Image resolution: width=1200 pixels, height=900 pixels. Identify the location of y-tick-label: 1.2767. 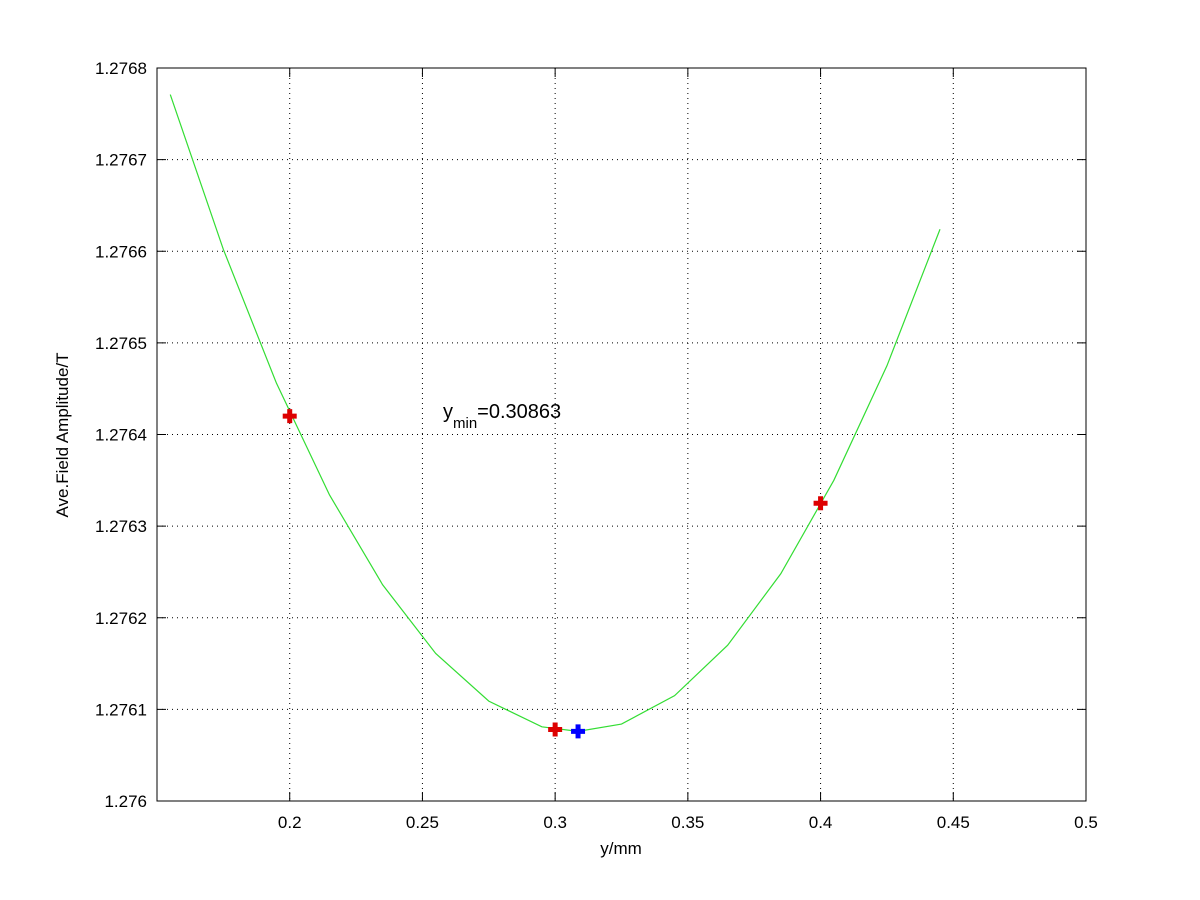
(121, 160).